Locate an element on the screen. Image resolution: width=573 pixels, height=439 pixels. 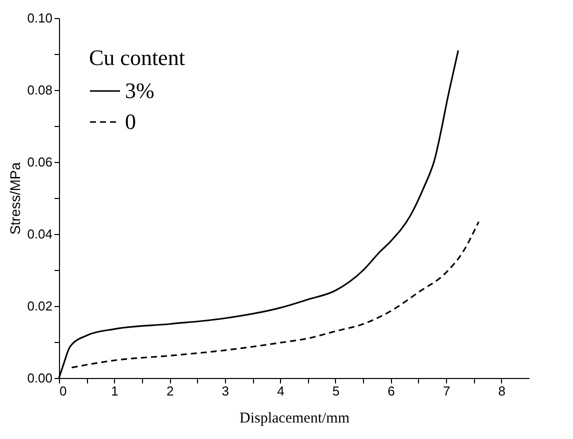
y-tick-label: 0.04 is located at coordinates (39, 234).